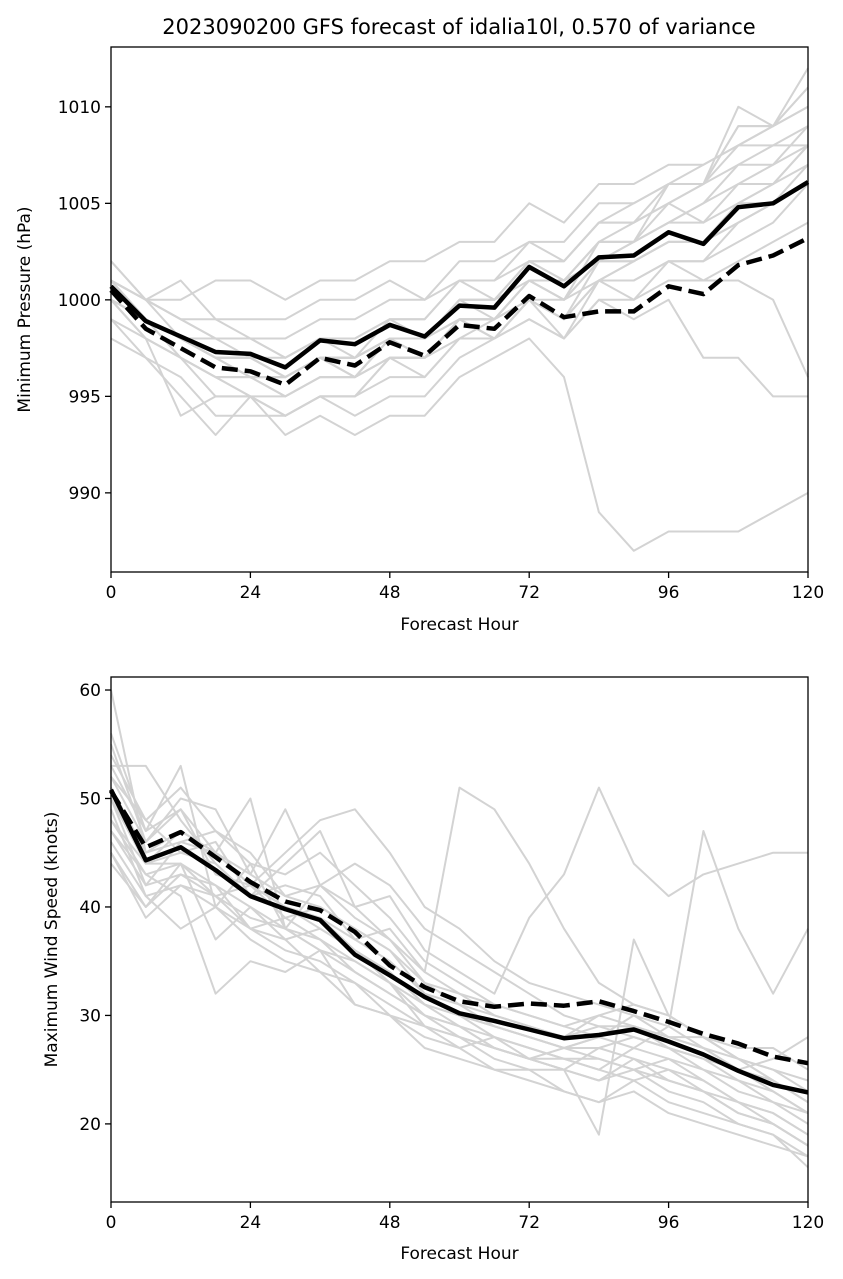 The height and width of the screenshot is (1279, 843). Describe the element at coordinates (251, 1223) in the screenshot. I see `wind-x-tick-label: 24` at that location.